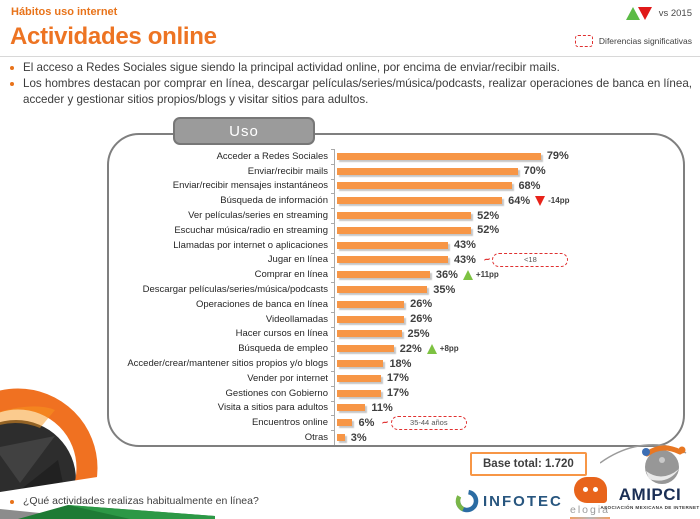 The width and height of the screenshot is (700, 519). What do you see at coordinates (261, 304) in the screenshot?
I see `category-label: Operaciones de banca en línea` at bounding box center [261, 304].